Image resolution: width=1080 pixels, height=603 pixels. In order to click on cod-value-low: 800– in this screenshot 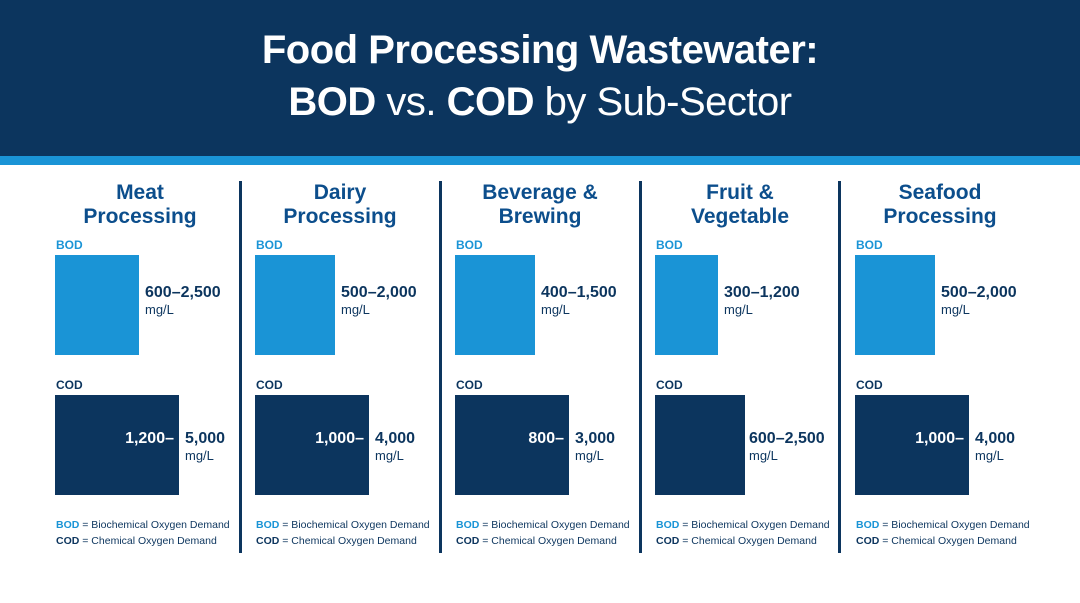, I will do `click(546, 438)`.